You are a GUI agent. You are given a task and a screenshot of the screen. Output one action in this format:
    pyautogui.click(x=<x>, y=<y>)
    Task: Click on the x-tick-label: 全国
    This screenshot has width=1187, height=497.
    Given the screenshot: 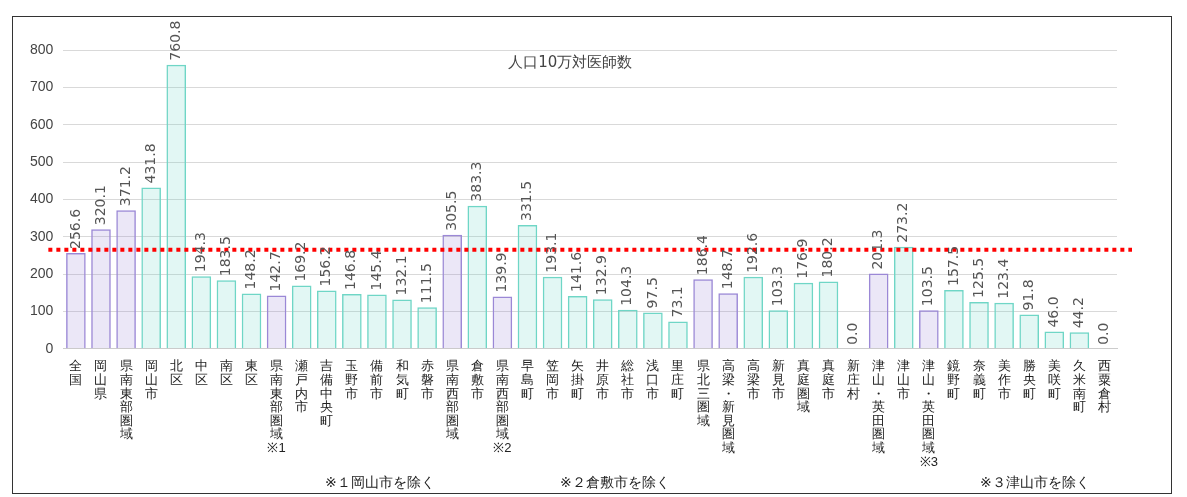 What is the action you would take?
    pyautogui.click(x=76, y=372)
    